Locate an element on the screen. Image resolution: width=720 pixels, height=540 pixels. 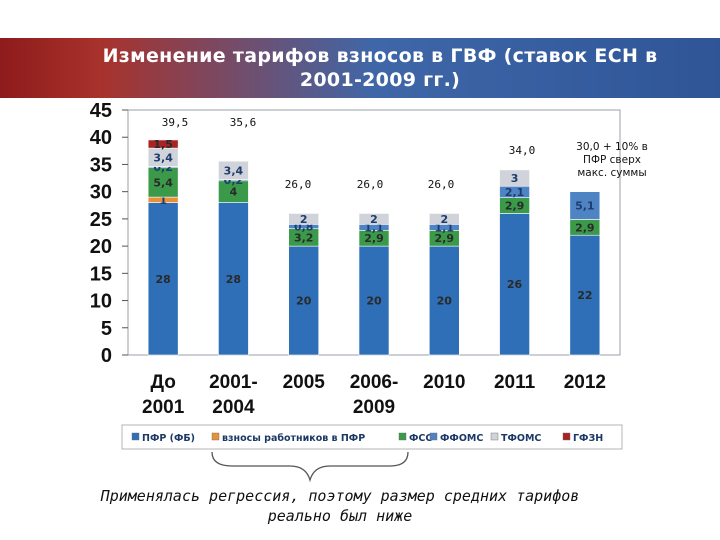
segment-label: 22 is located at coordinates (584, 295).